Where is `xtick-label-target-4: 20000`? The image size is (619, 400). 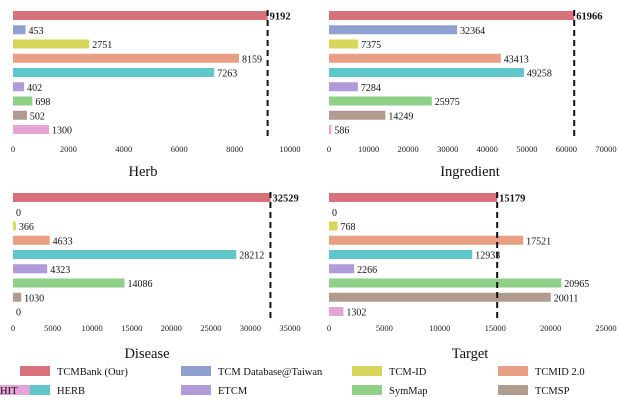
xtick-label-target-4: 20000 is located at coordinates (550, 328).